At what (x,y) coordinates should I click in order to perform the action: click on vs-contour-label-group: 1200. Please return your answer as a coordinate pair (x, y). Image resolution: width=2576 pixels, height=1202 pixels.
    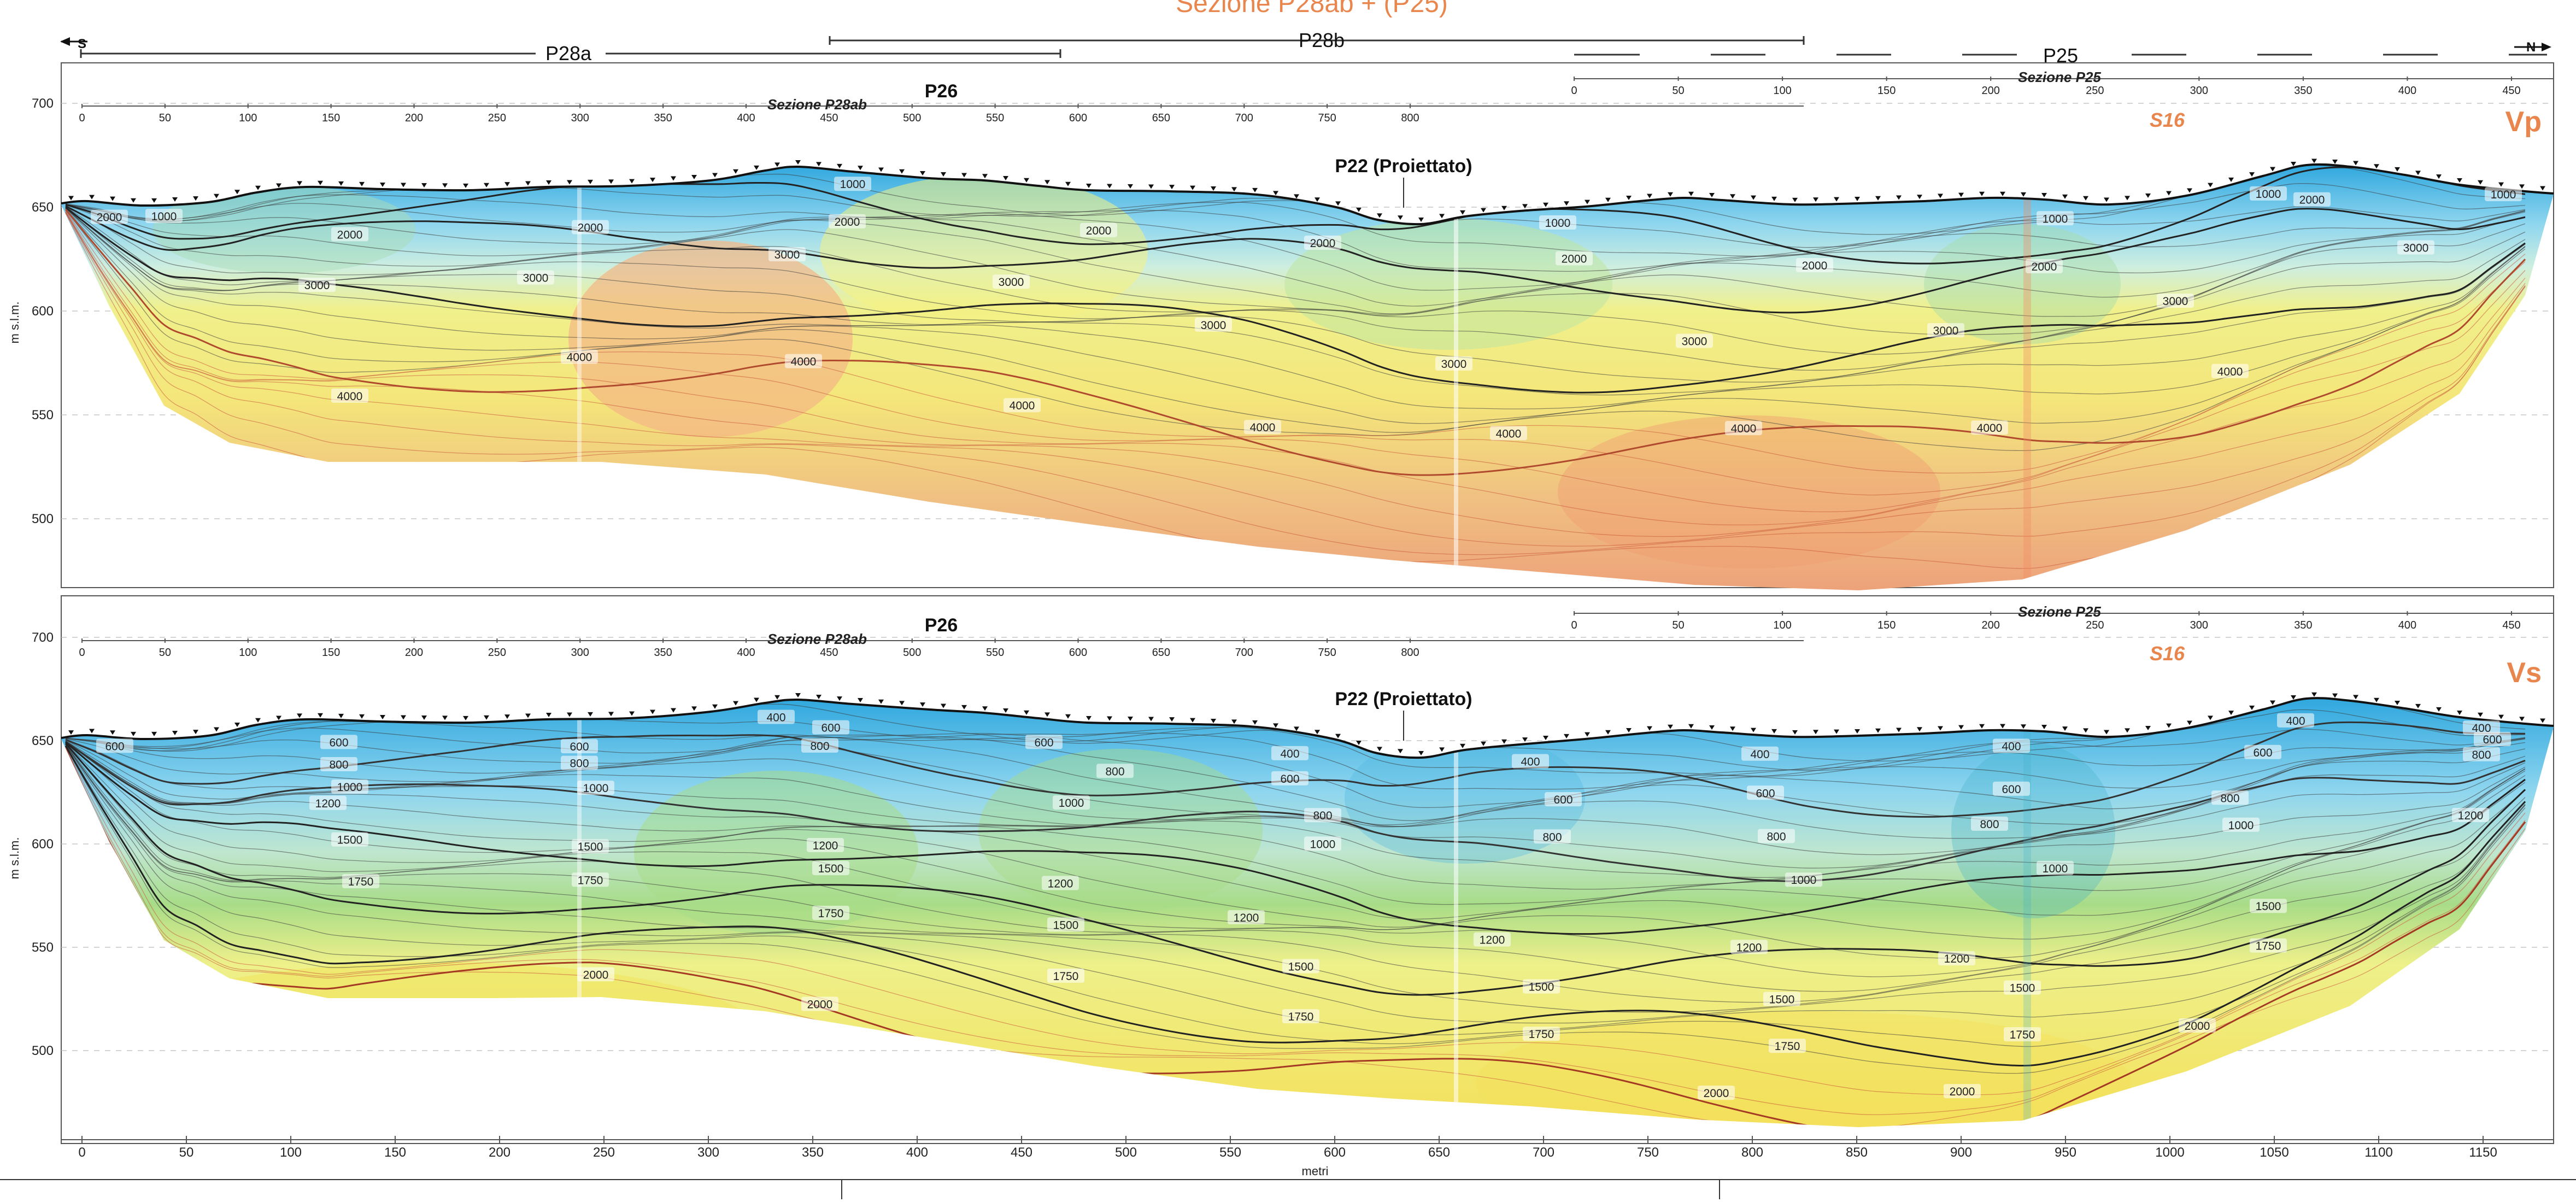
    Looking at the image, I should click on (825, 844).